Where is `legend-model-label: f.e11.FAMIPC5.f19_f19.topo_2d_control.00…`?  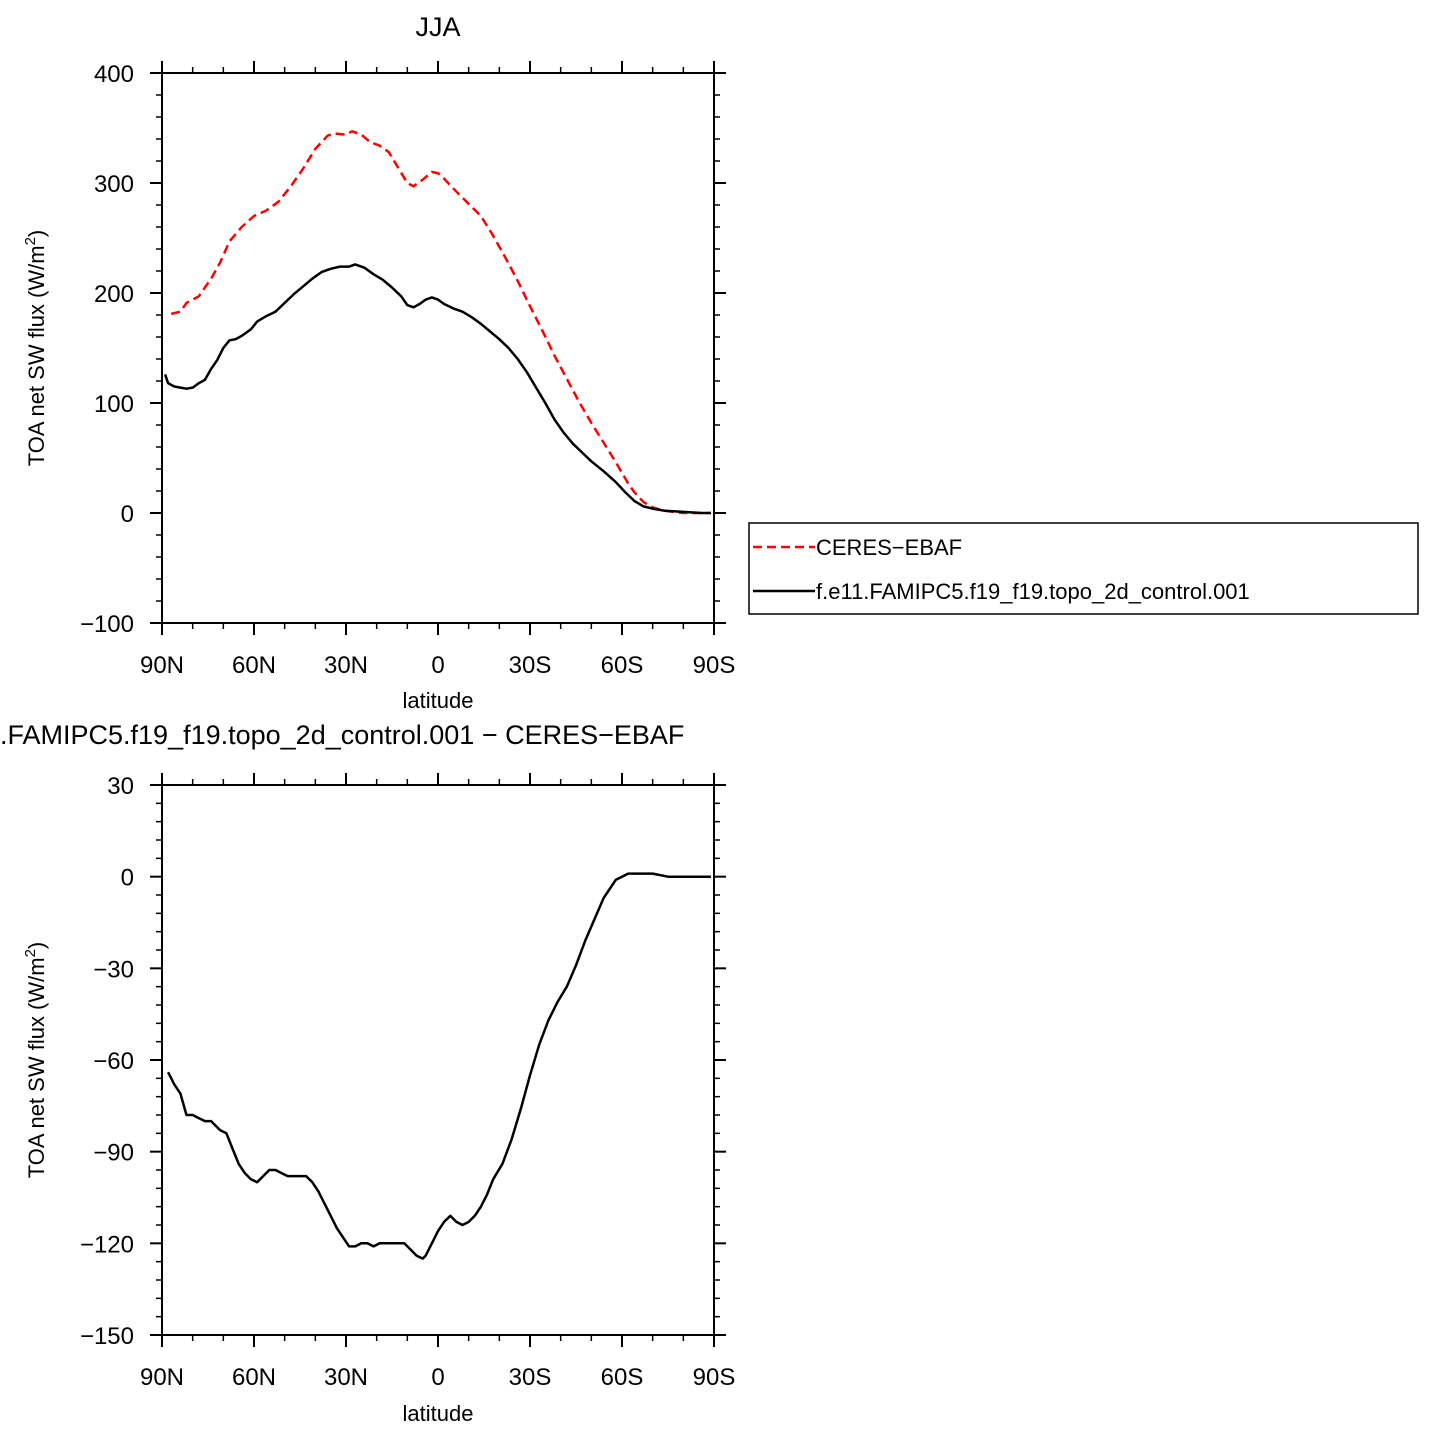 legend-model-label: f.e11.FAMIPC5.f19_f19.topo_2d_control.00… is located at coordinates (1033, 591).